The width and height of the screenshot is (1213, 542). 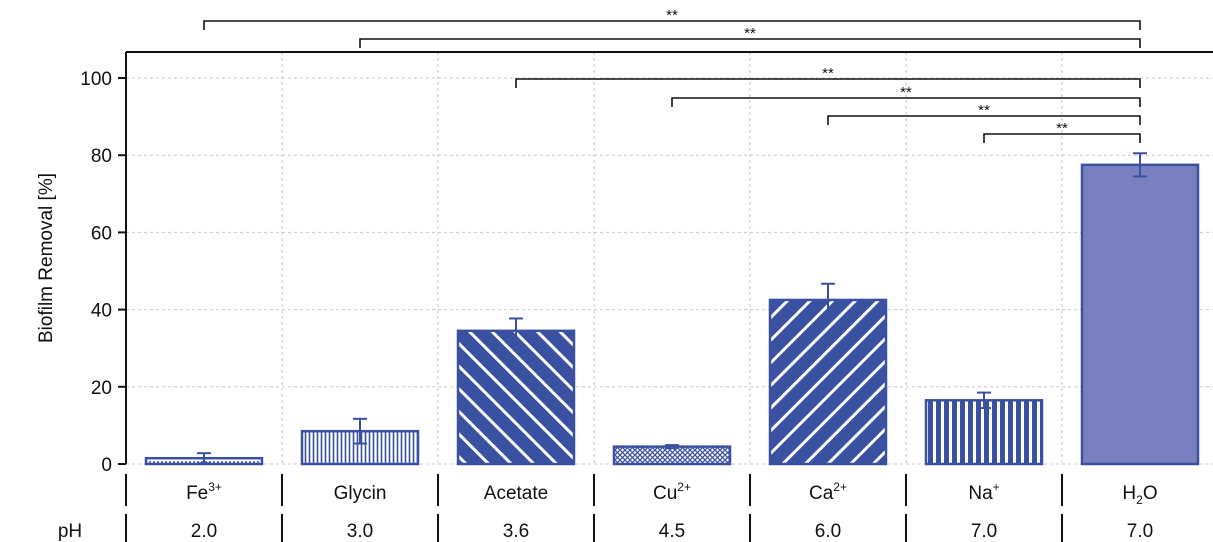 What do you see at coordinates (360, 493) in the screenshot?
I see `category-label: Glycin` at bounding box center [360, 493].